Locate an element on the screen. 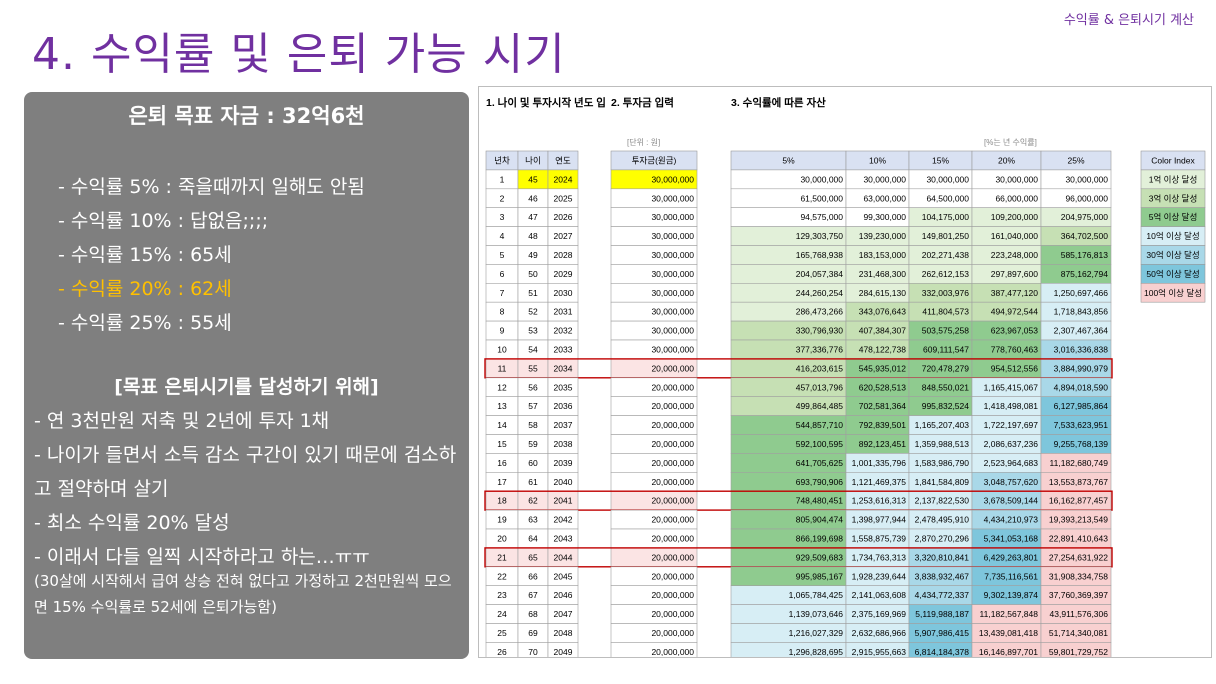 The width and height of the screenshot is (1216, 684). legend-label: 3억 이상 달성 is located at coordinates (1173, 198).